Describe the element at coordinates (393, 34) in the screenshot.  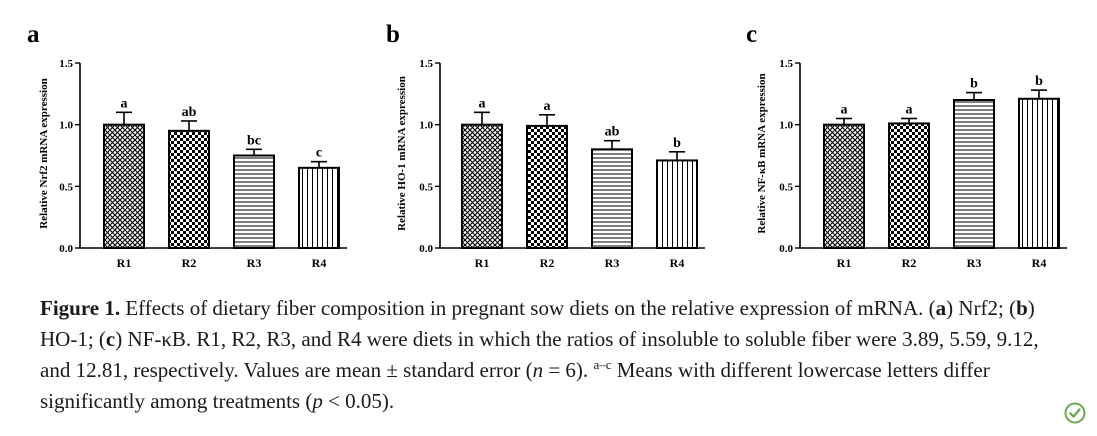
I see `panel-letter: b` at that location.